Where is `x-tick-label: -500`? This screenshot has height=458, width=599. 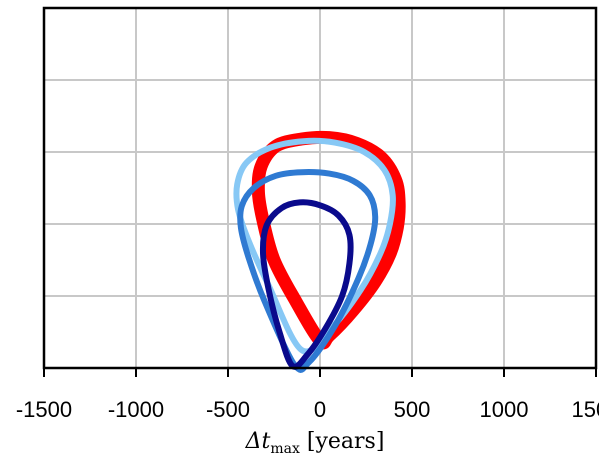
x-tick-label: -500 is located at coordinates (228, 409).